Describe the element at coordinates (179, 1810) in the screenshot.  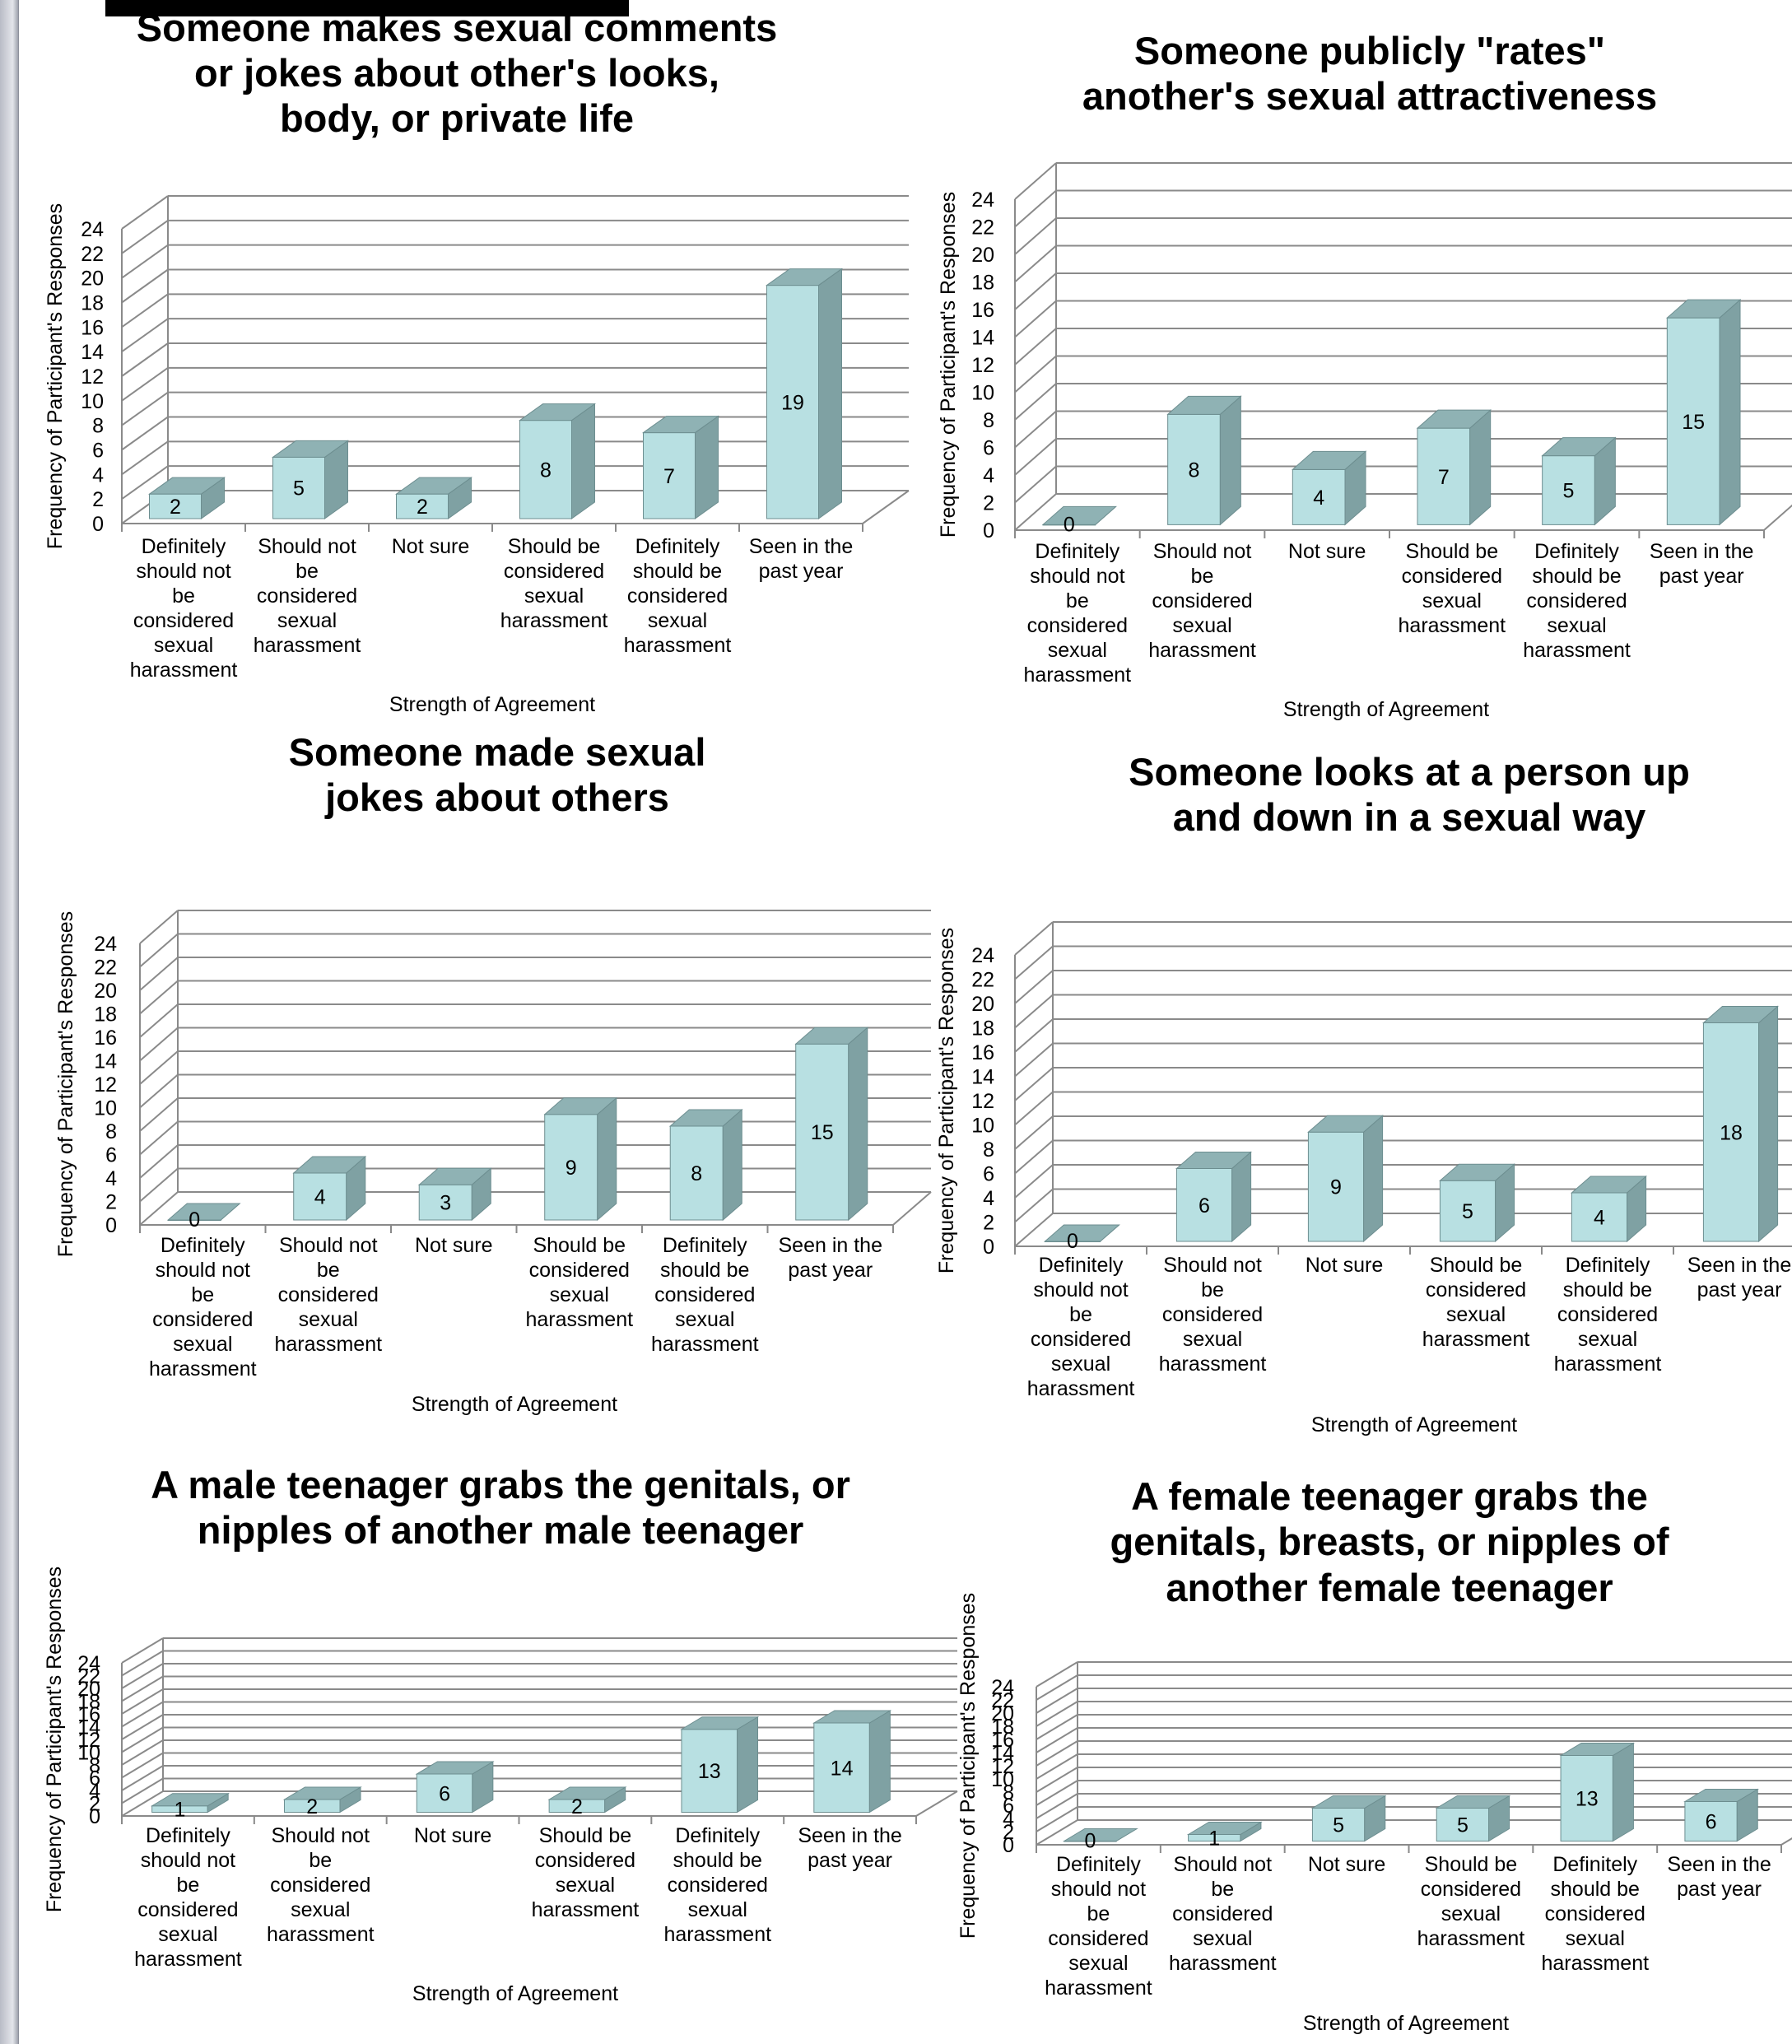
I see `data-label: 1` at that location.